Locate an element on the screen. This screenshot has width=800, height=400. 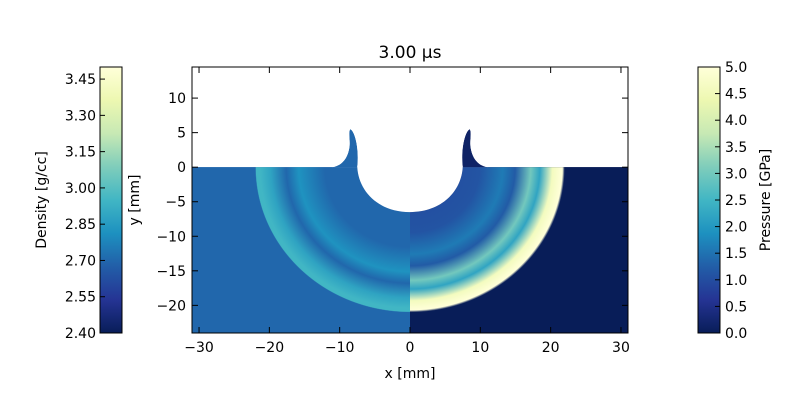
colorbar-tick-label: 3.30 is located at coordinates (80, 116).